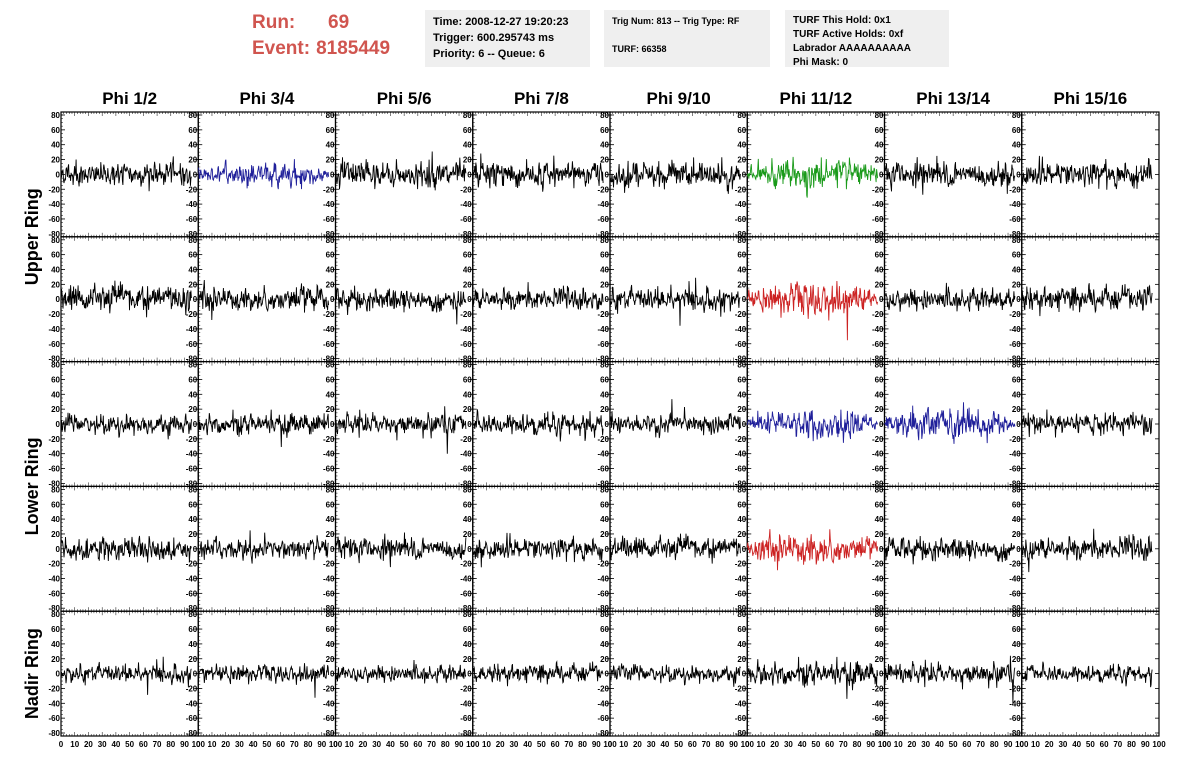 This screenshot has width=1196, height=772. What do you see at coordinates (639, 49) in the screenshot?
I see `turf-text: TURF: 66358` at bounding box center [639, 49].